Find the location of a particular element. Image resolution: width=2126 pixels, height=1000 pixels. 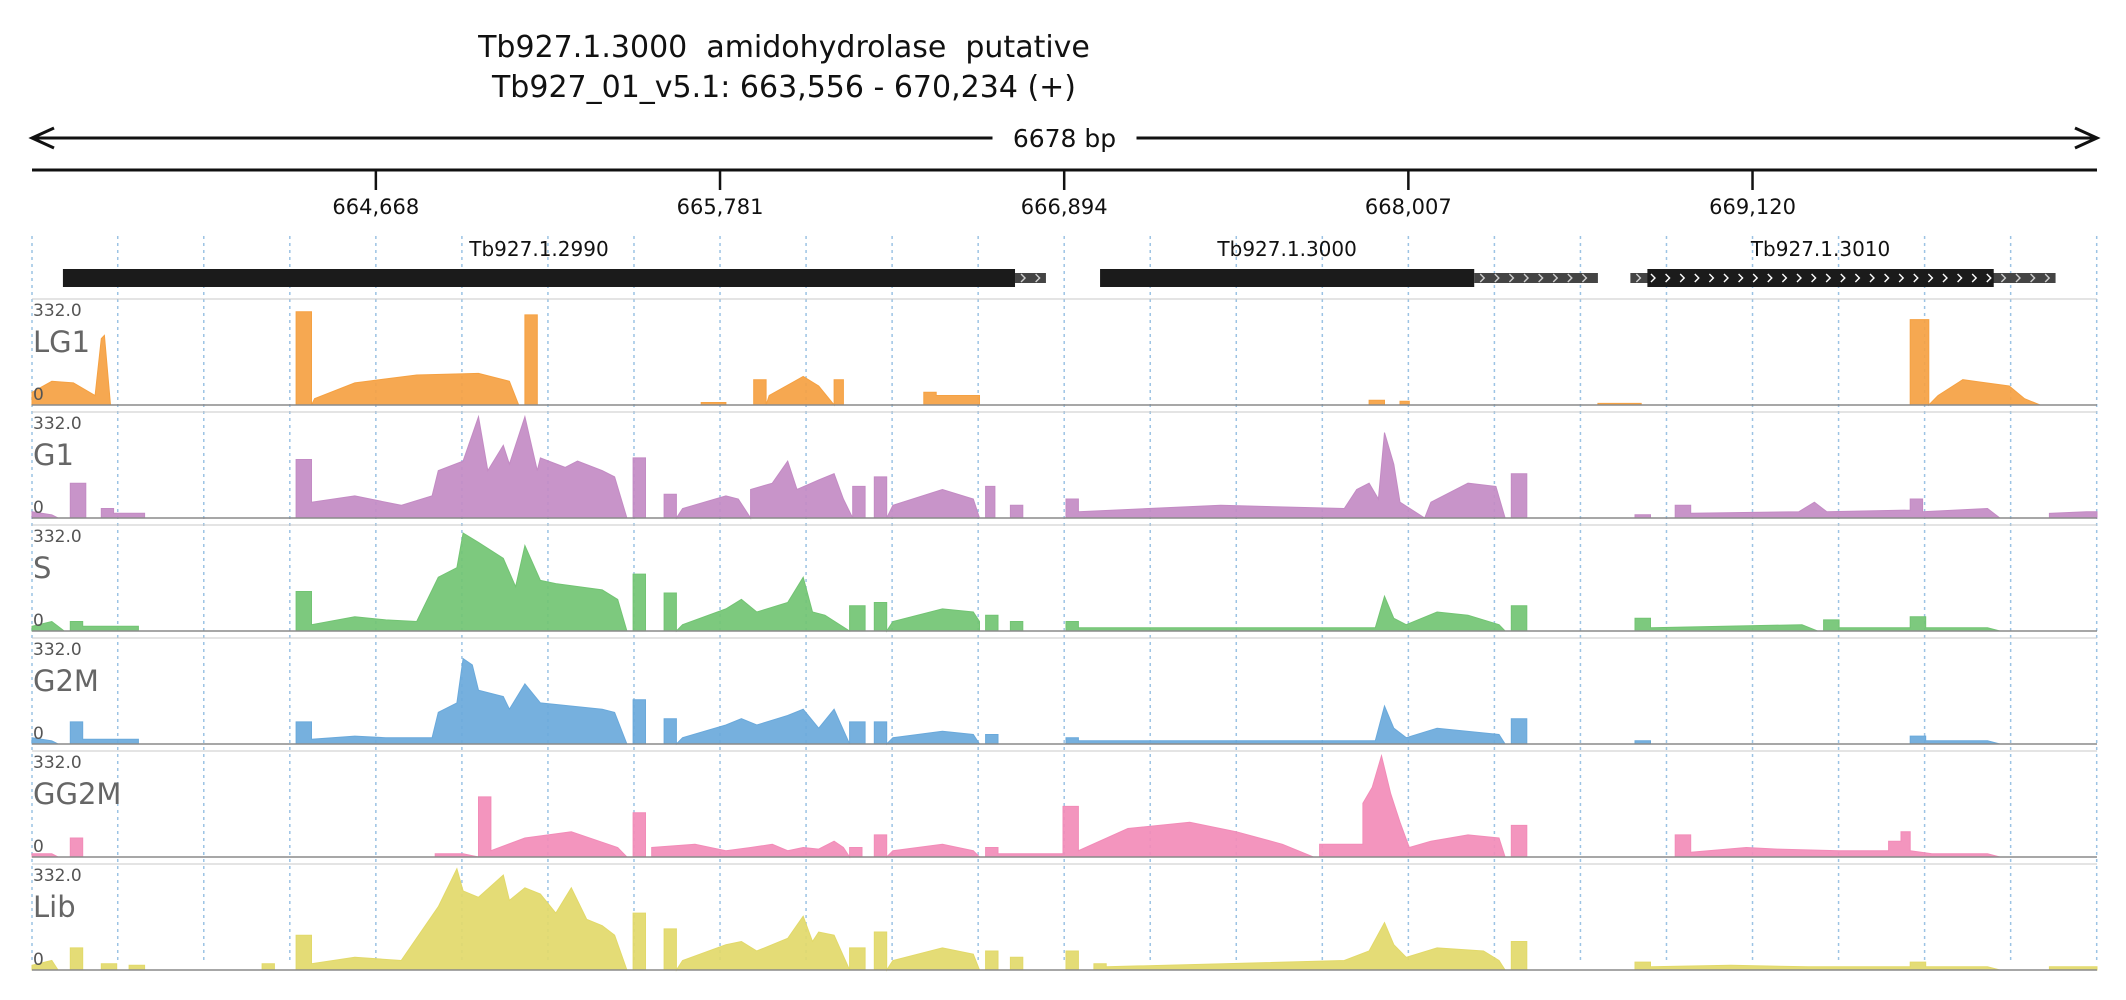

coverage-area-gg2m is located at coordinates (1064, 806).